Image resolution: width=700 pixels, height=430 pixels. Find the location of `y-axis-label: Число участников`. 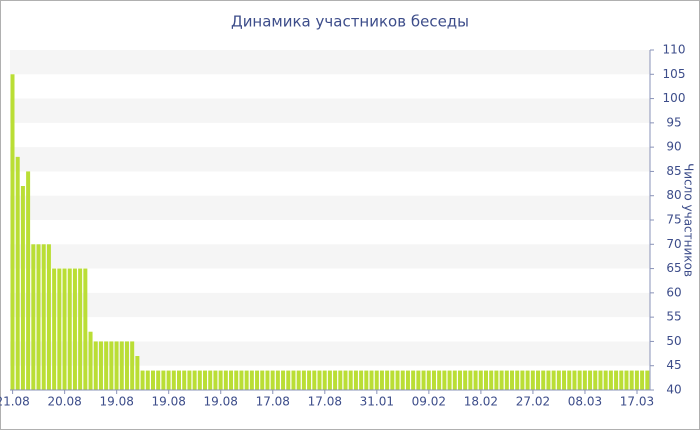

y-axis-label: Число участников is located at coordinates (689, 220).